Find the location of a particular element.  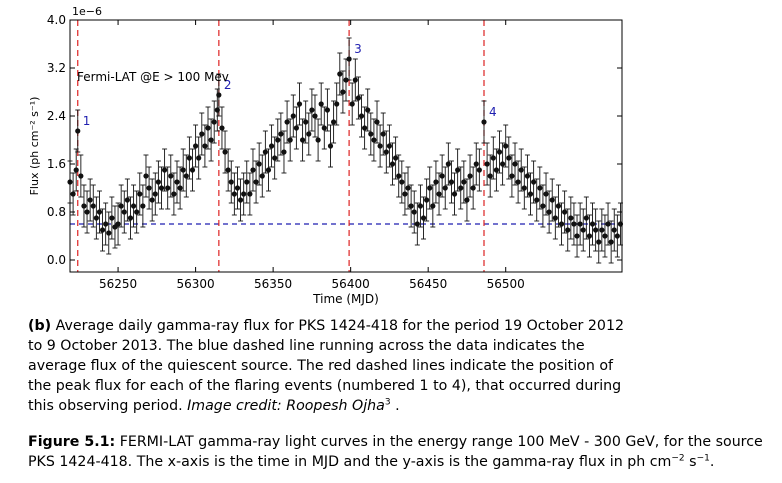

chart-annotation: Fermi-LAT @E > 100 Mev is located at coordinates (153, 77).